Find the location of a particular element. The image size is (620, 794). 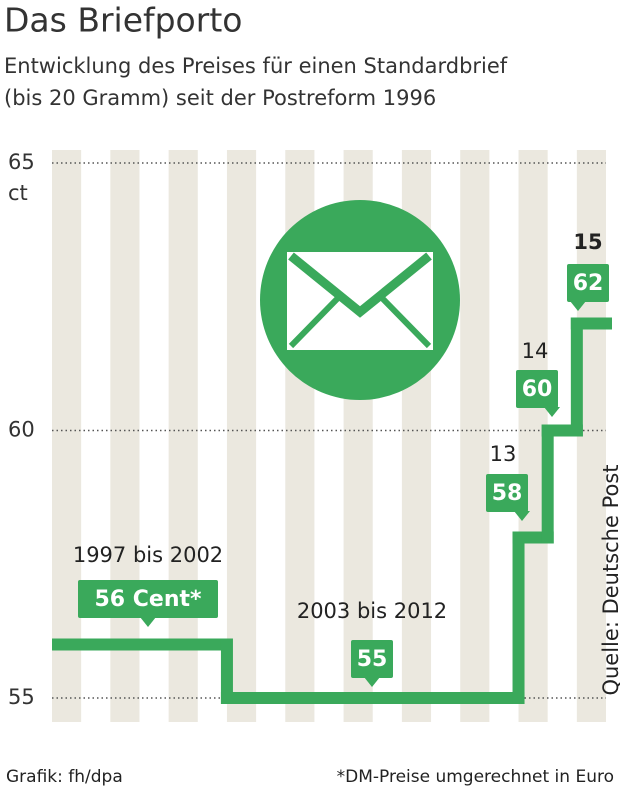

category-label: 2003 bis 2012 is located at coordinates (372, 611).